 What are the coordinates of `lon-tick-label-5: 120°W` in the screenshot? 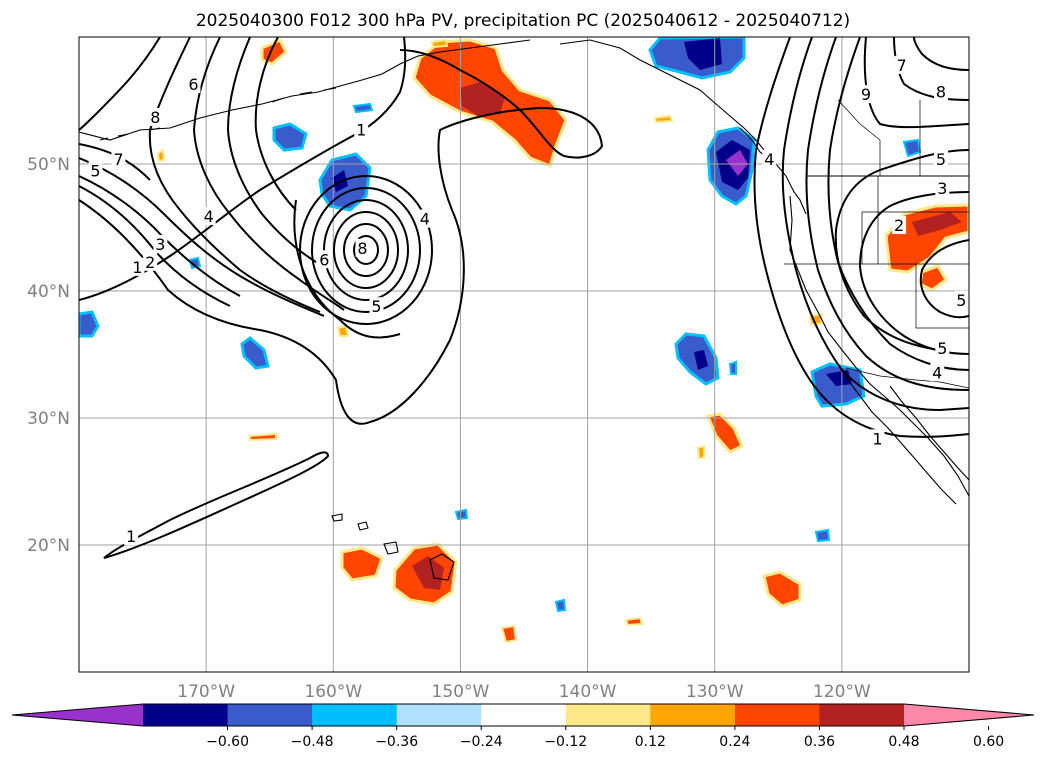 It's located at (842, 692).